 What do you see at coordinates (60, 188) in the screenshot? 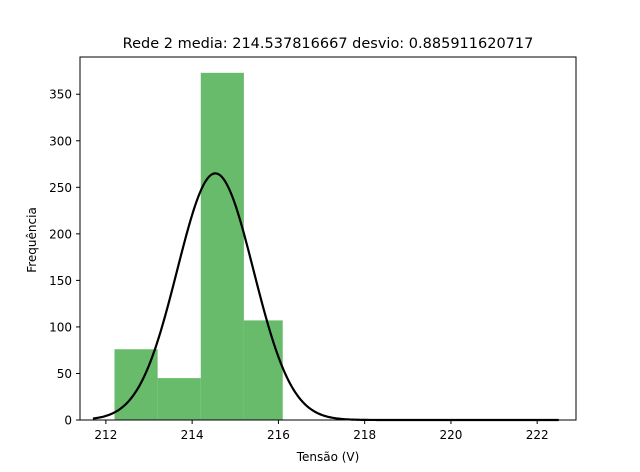
I see `y-tick-label-250: 250` at bounding box center [60, 188].